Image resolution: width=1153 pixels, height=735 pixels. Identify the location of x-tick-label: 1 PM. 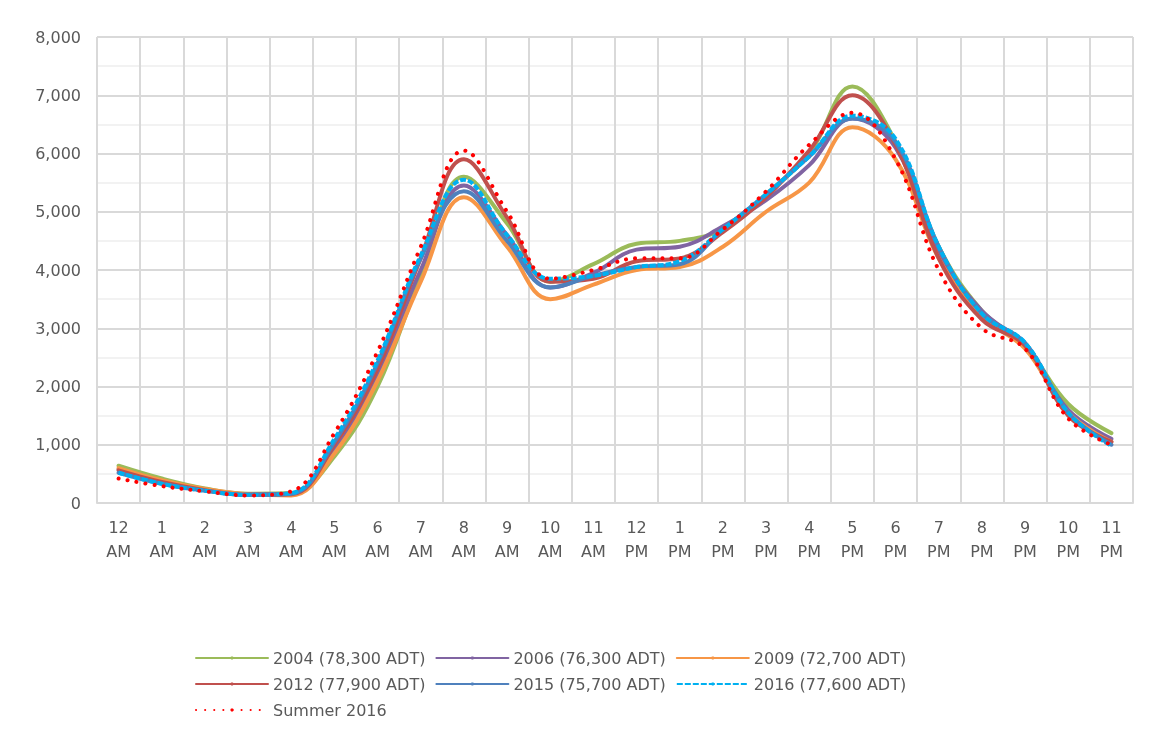
(680, 539).